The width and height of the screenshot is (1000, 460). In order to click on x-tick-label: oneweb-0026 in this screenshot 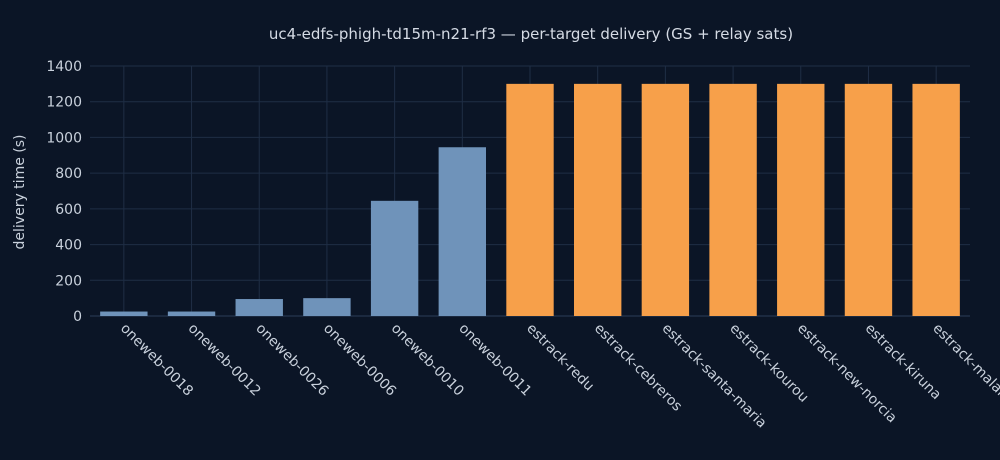, I will do `click(291, 360)`.